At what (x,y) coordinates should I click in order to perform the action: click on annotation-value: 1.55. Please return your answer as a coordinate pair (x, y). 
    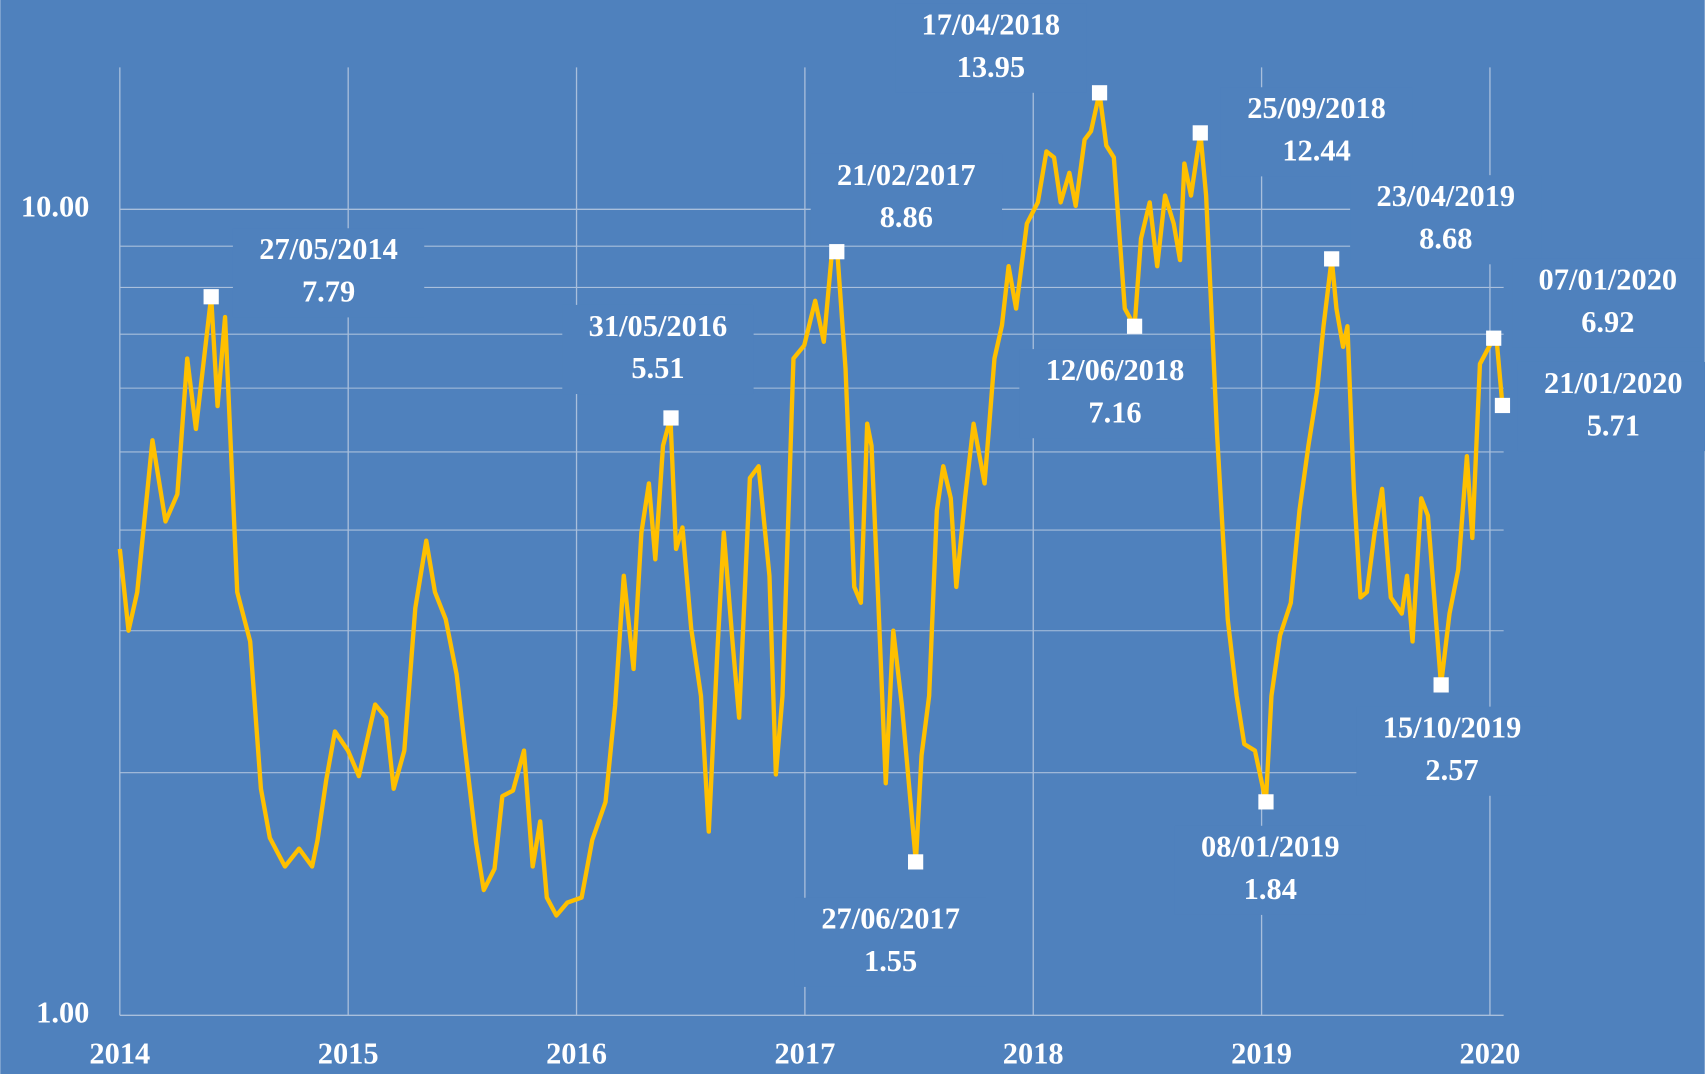
    Looking at the image, I should click on (890, 961).